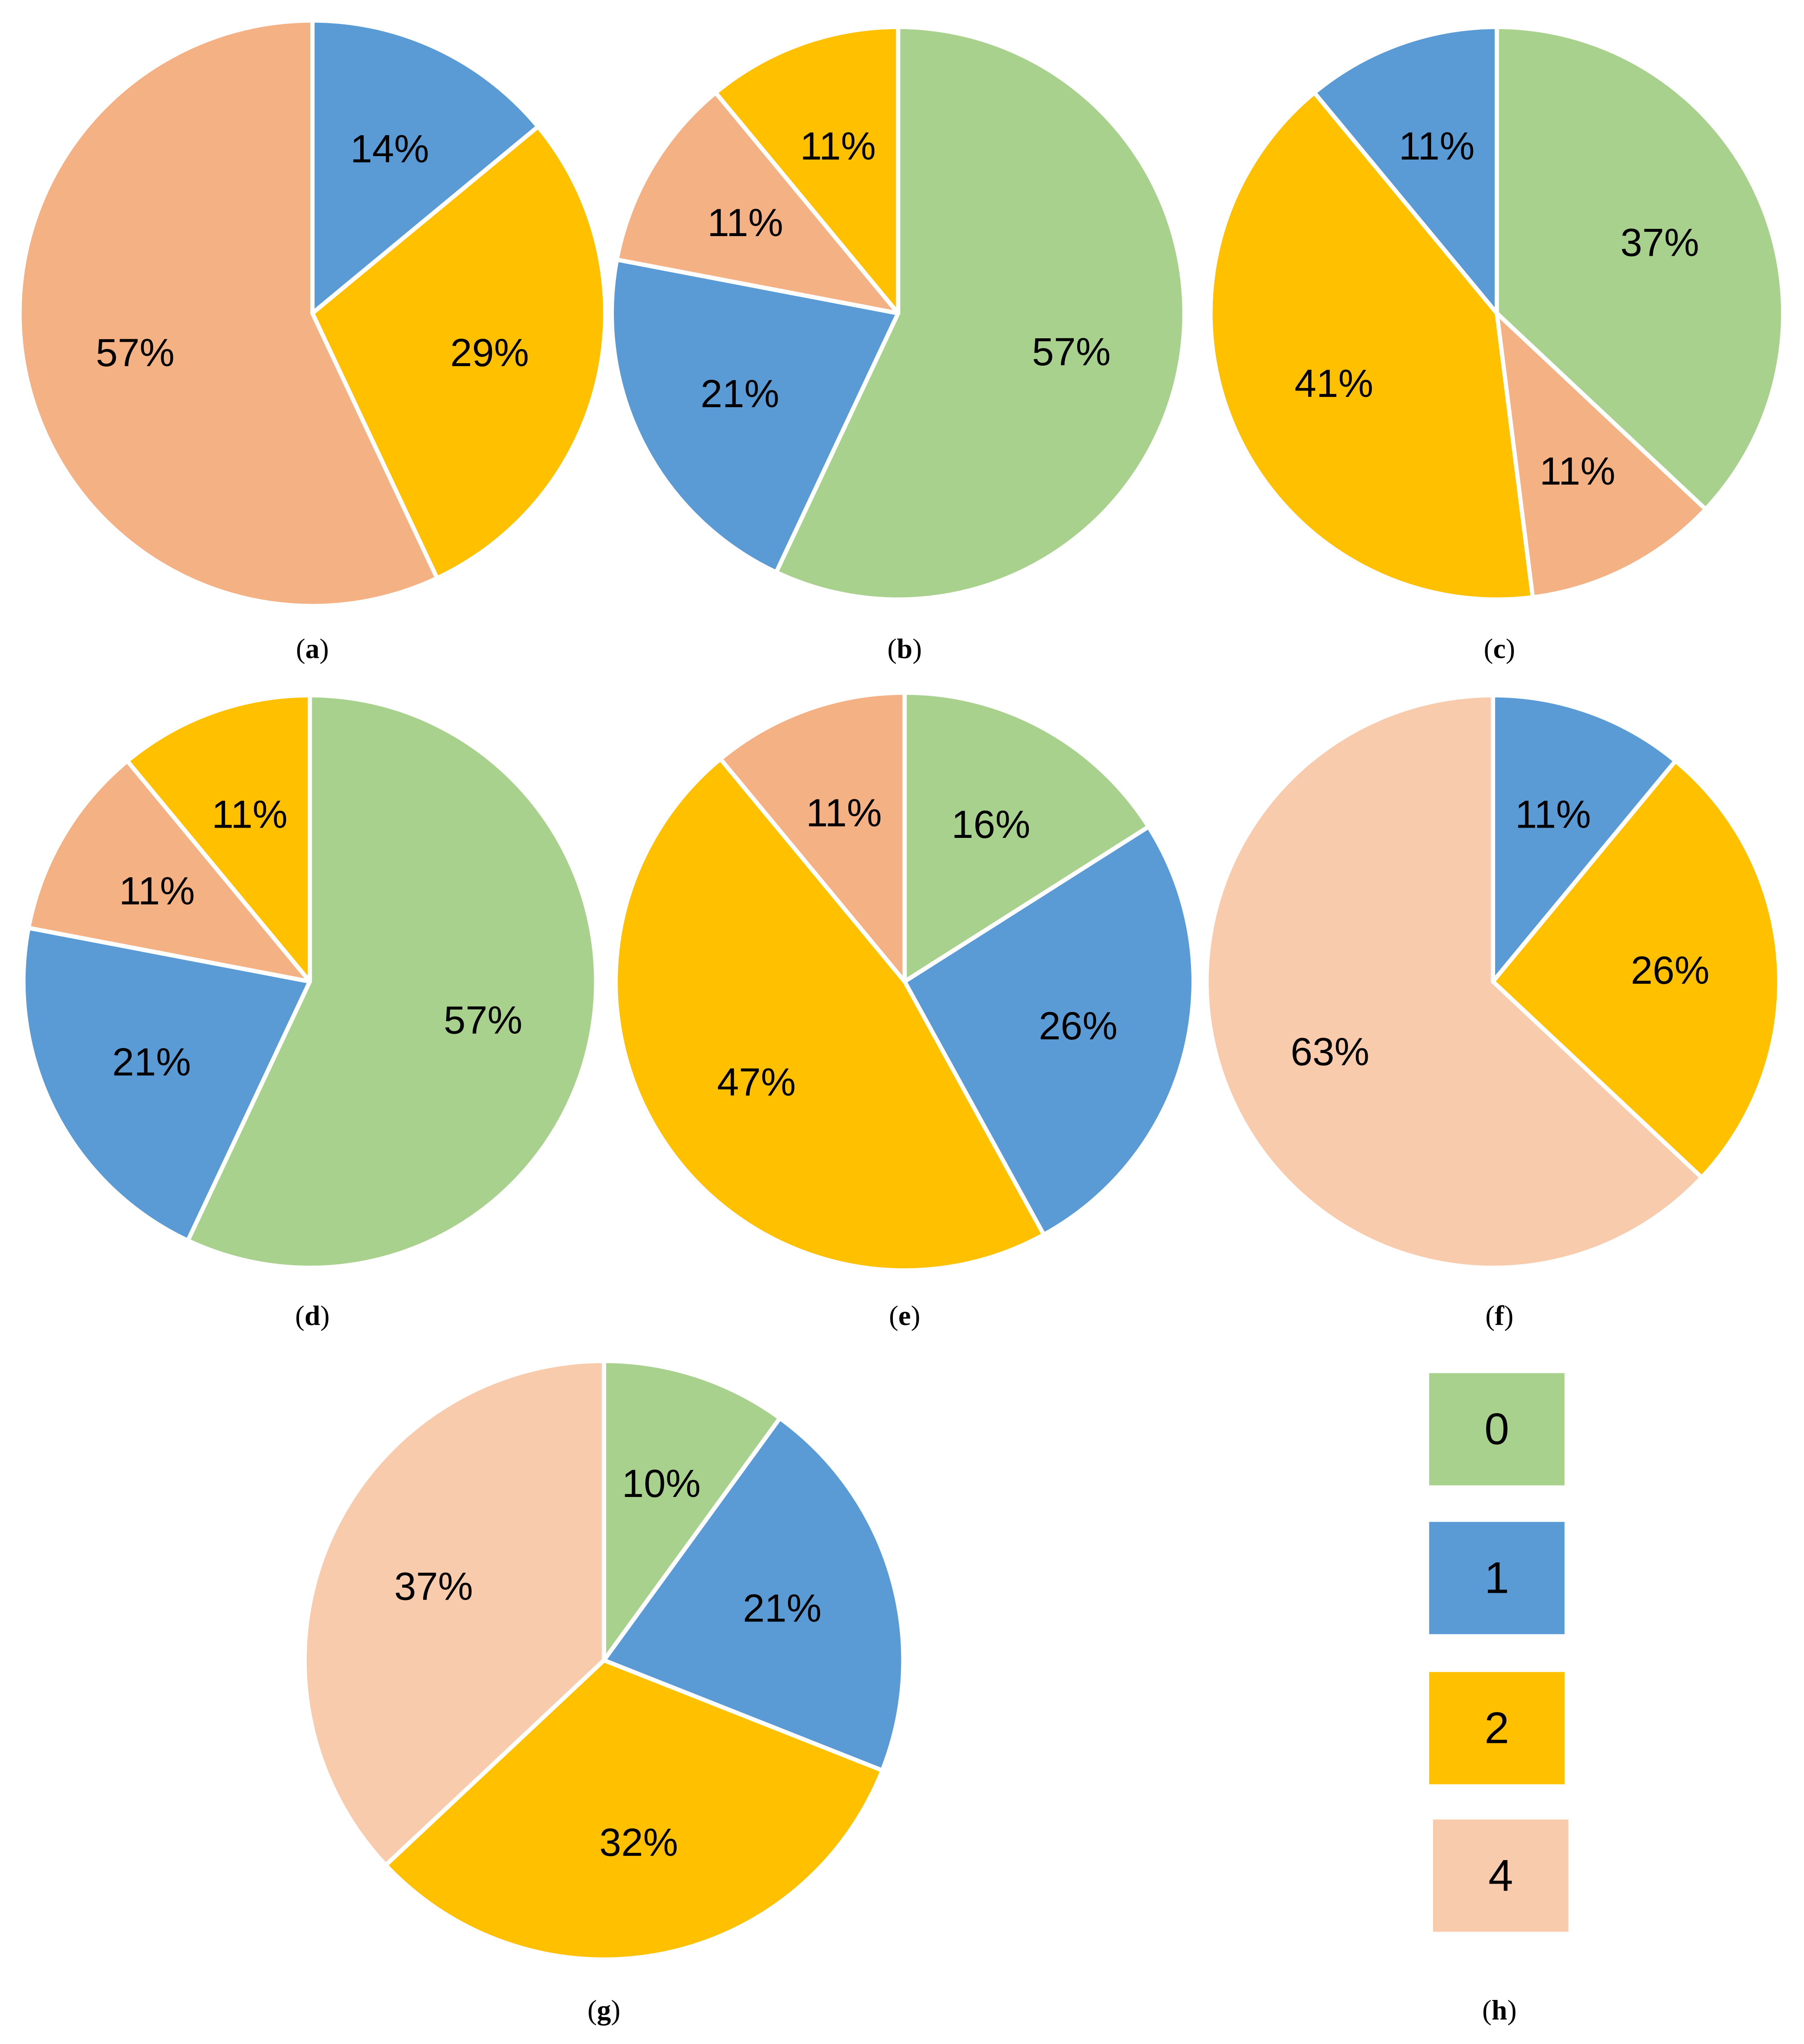 The width and height of the screenshot is (1804, 2044). I want to click on slice-label-g-3: 37%, so click(433, 1586).